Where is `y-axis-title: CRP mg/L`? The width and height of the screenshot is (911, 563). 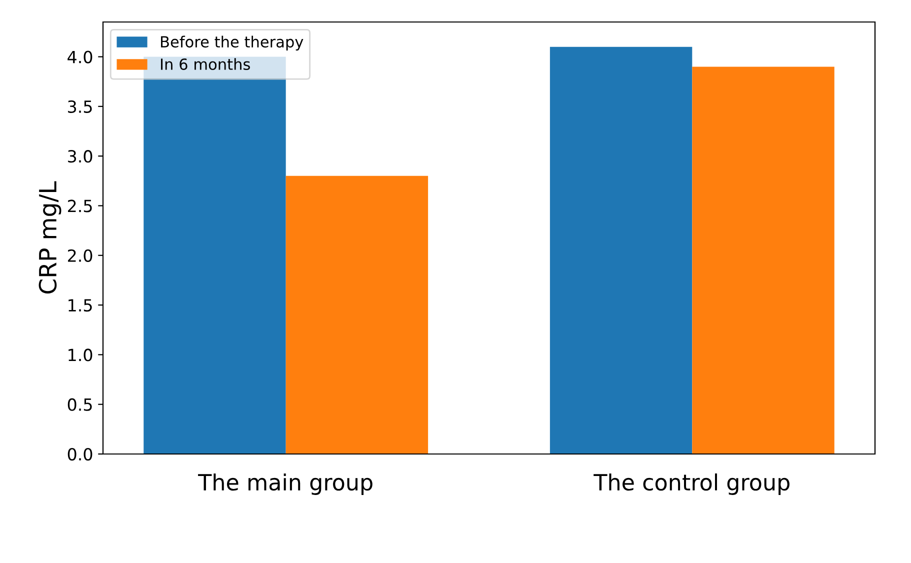 y-axis-title: CRP mg/L is located at coordinates (50, 237).